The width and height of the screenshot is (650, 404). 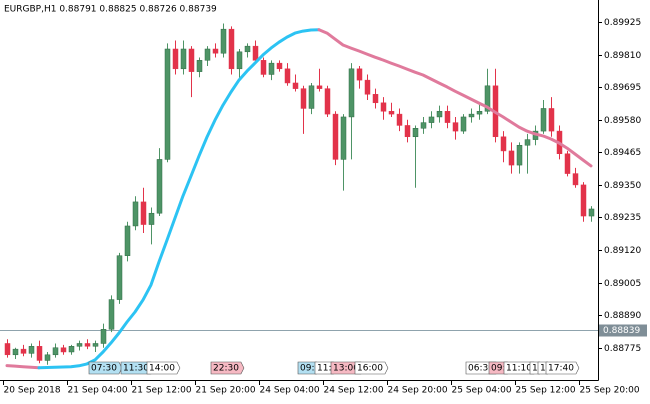 I want to click on y-tick-label: 0.89580, so click(x=622, y=121).